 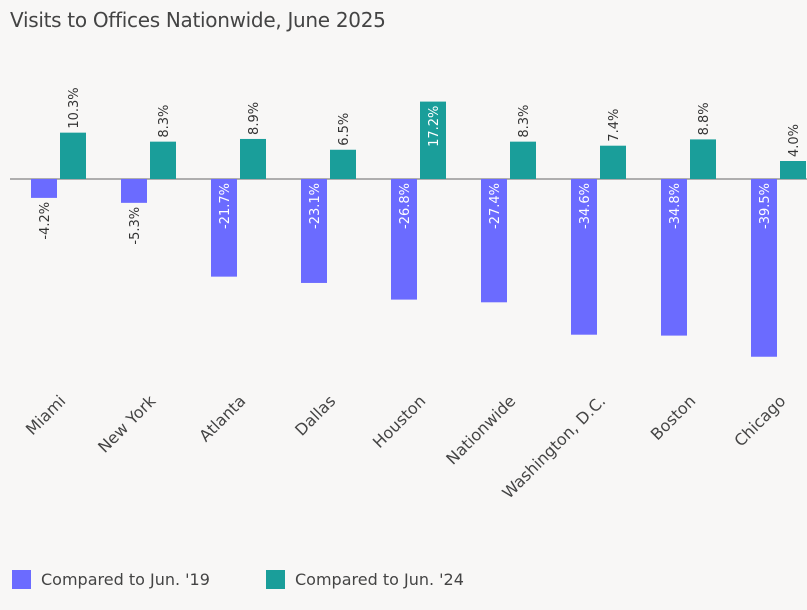 What do you see at coordinates (222, 418) in the screenshot?
I see `category-label: Atlanta` at bounding box center [222, 418].